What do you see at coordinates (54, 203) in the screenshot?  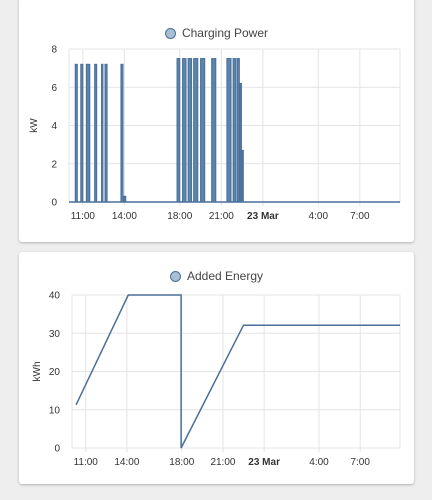 I see `charging-y-tick-label: 0` at bounding box center [54, 203].